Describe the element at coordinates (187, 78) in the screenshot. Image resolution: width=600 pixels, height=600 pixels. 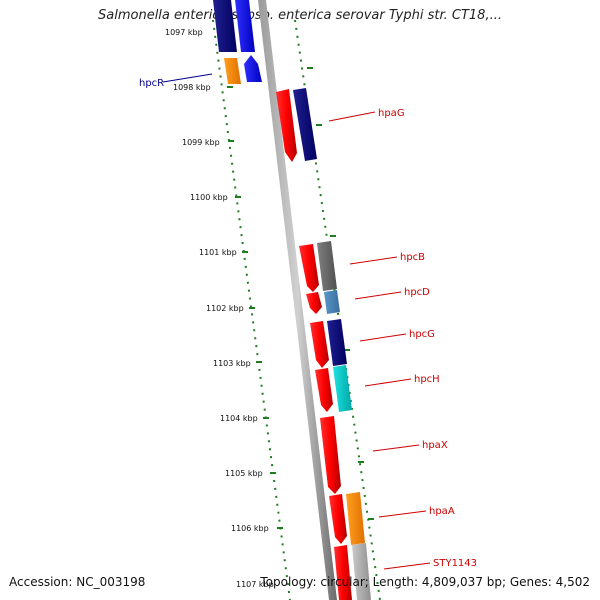
I see `leader-line-hpcR` at that location.